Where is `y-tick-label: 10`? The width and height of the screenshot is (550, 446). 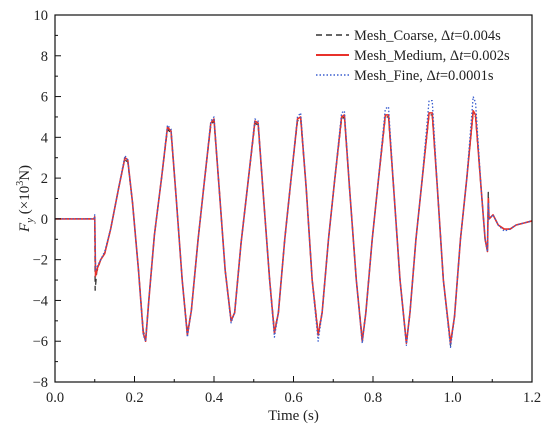 y-tick-label: 10 is located at coordinates (41, 16).